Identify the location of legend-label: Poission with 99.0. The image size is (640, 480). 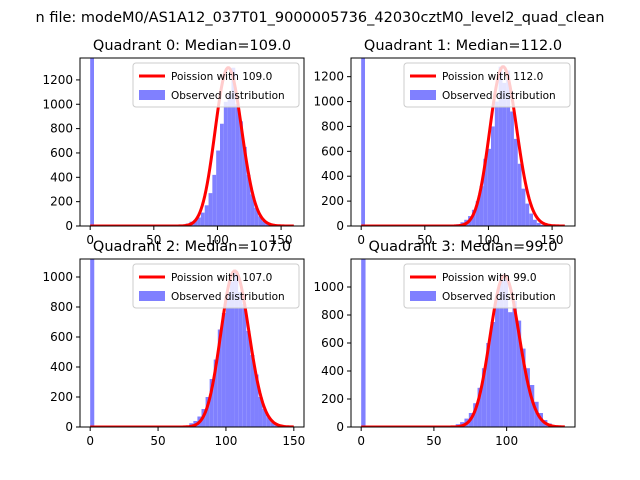
(489, 278).